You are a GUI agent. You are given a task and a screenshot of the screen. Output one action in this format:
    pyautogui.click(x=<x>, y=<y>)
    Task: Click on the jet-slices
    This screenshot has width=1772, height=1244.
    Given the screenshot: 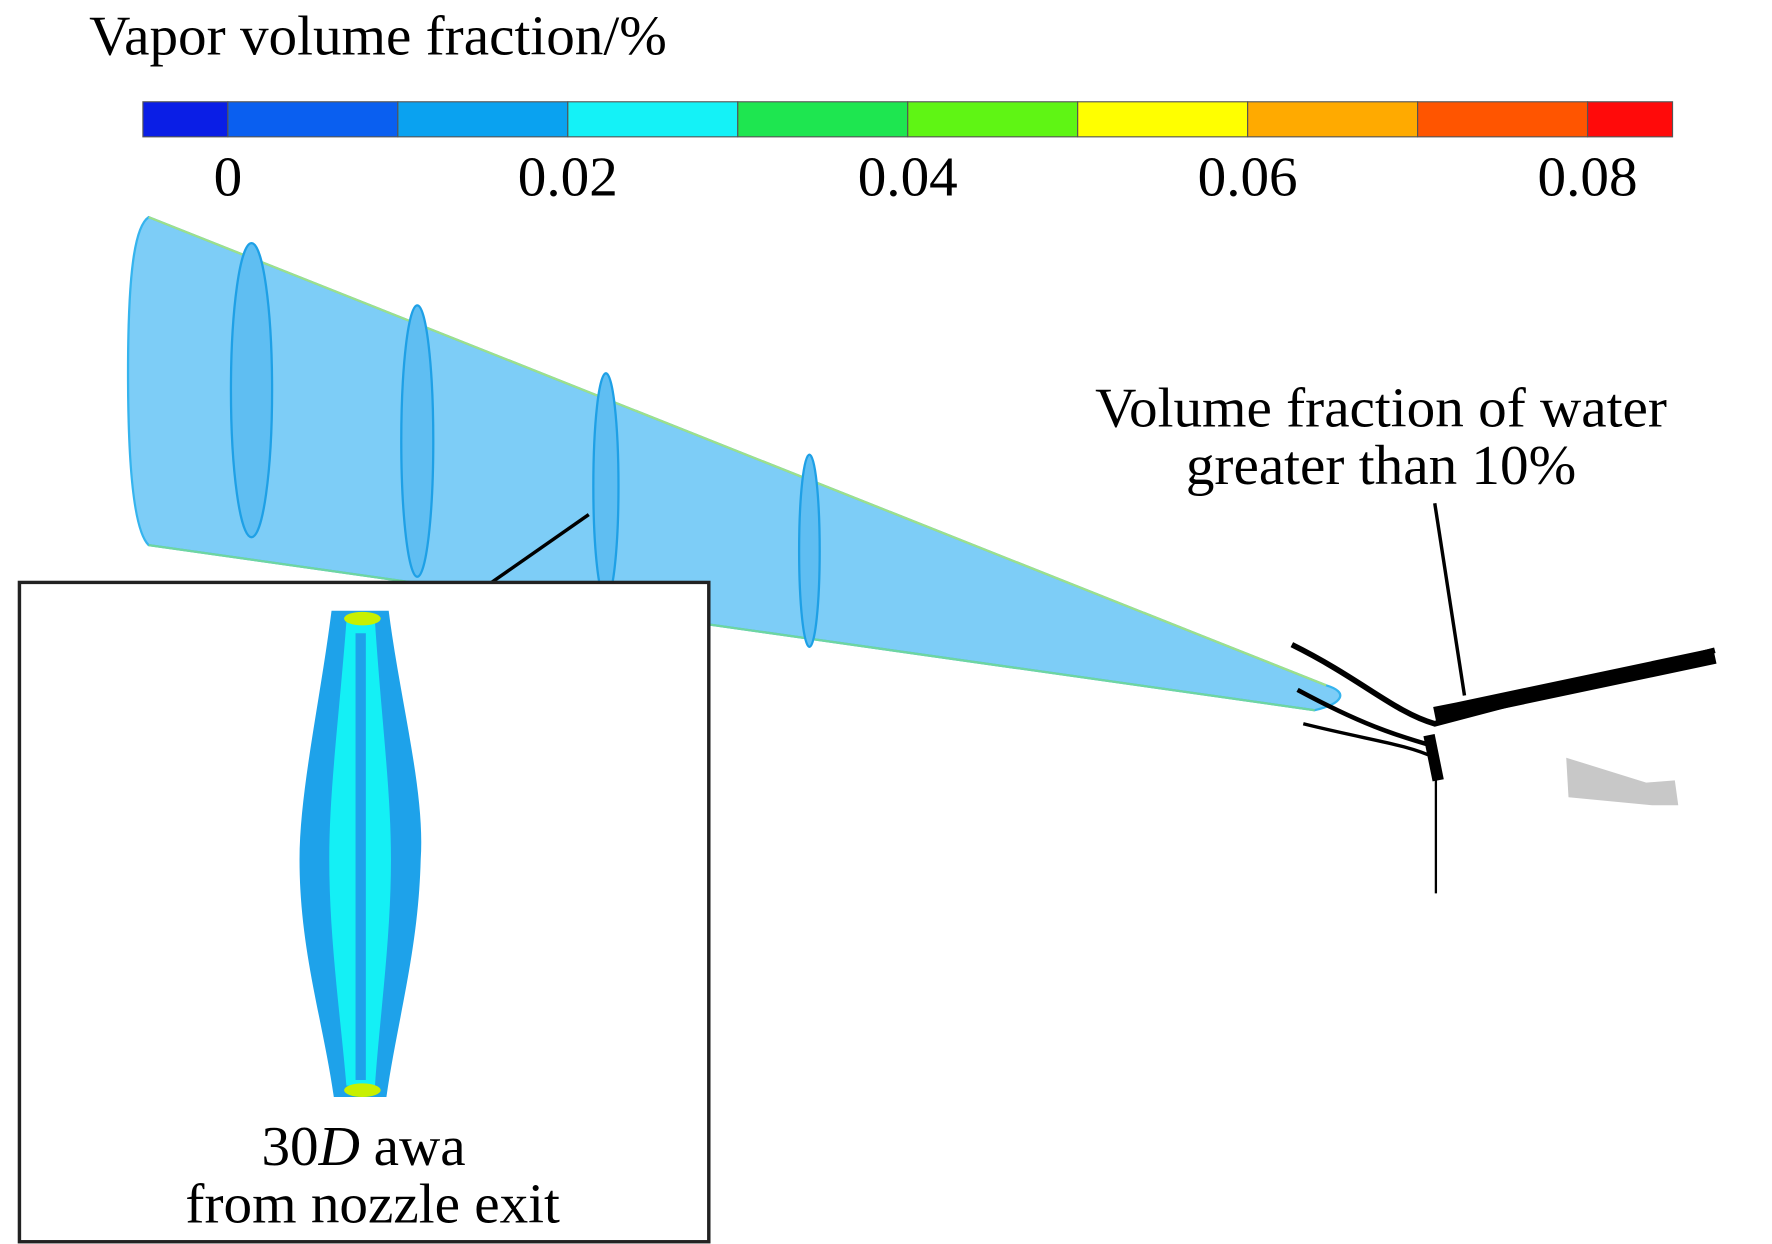 What is the action you would take?
    pyautogui.click(x=525, y=445)
    